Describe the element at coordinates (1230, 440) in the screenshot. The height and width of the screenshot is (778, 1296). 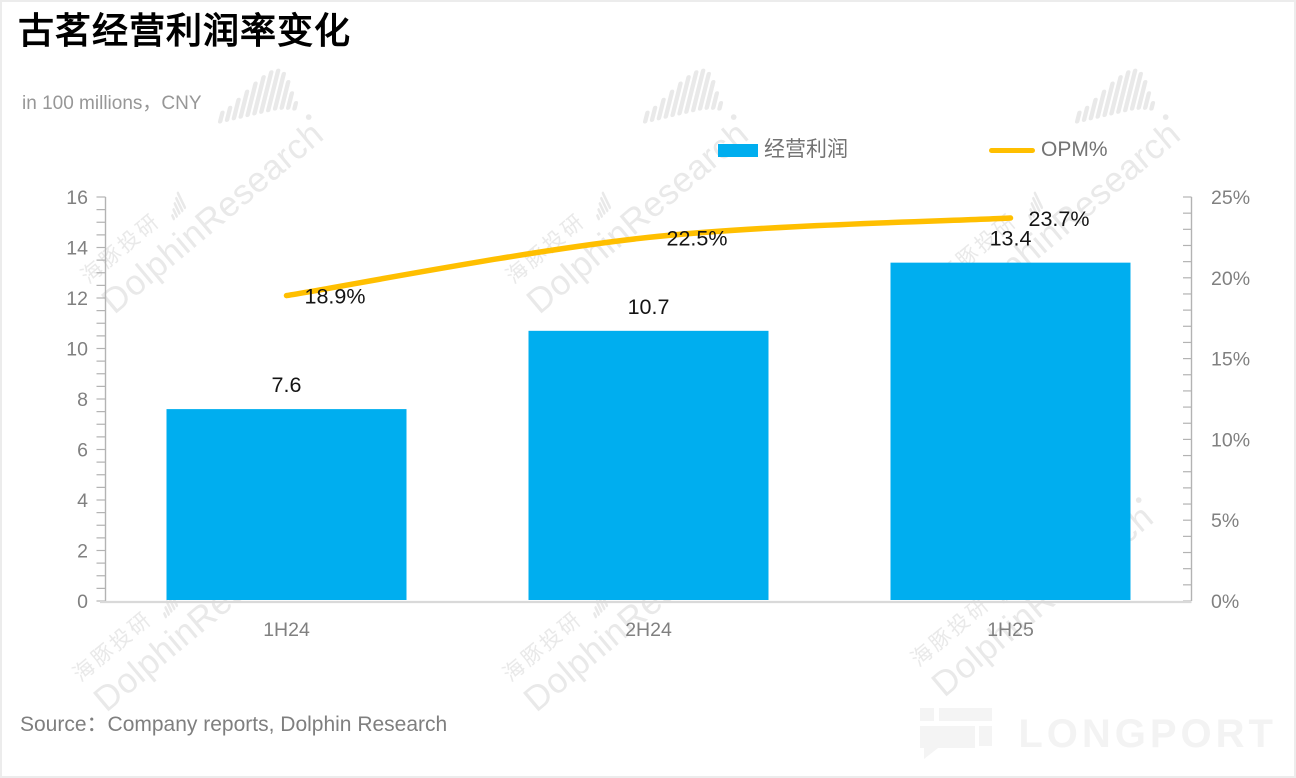
I see `right-axis-label: 10%` at that location.